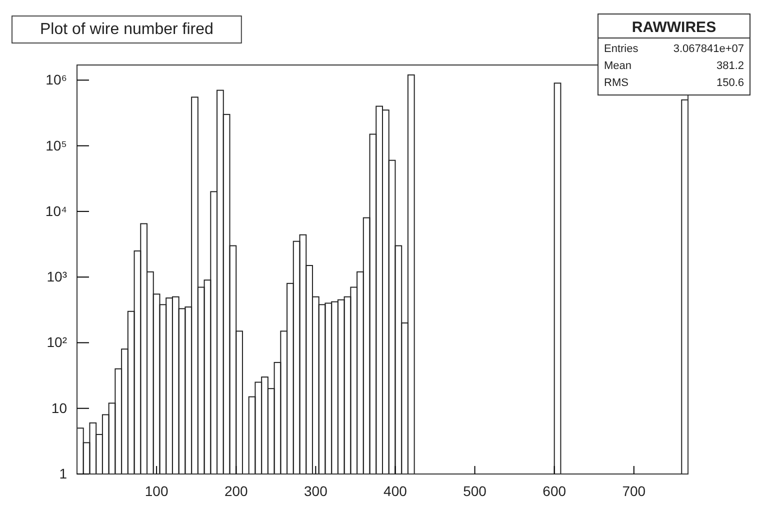 The width and height of the screenshot is (759, 519). What do you see at coordinates (621, 49) in the screenshot?
I see `text: Entries` at bounding box center [621, 49].